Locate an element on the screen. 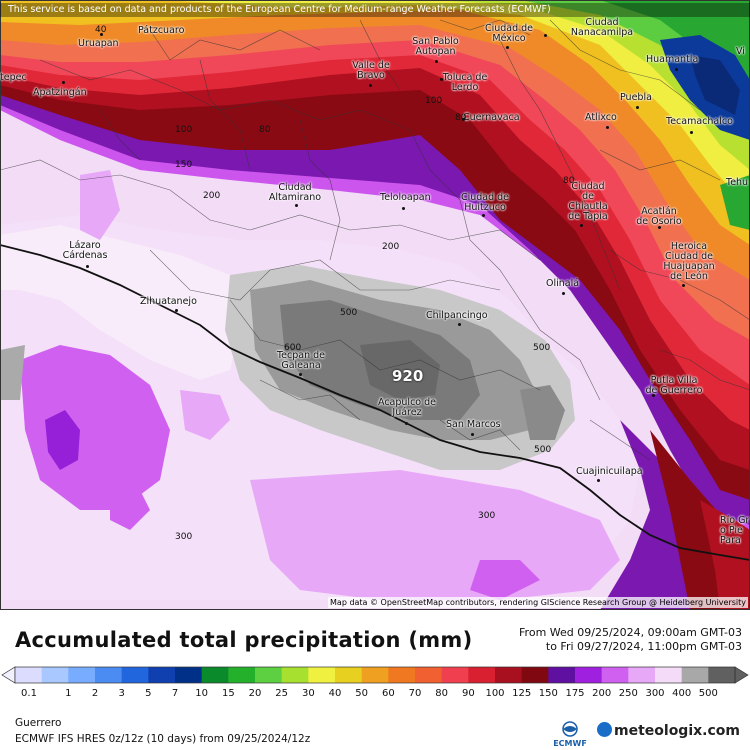  scale-outline is located at coordinates (375, 675).